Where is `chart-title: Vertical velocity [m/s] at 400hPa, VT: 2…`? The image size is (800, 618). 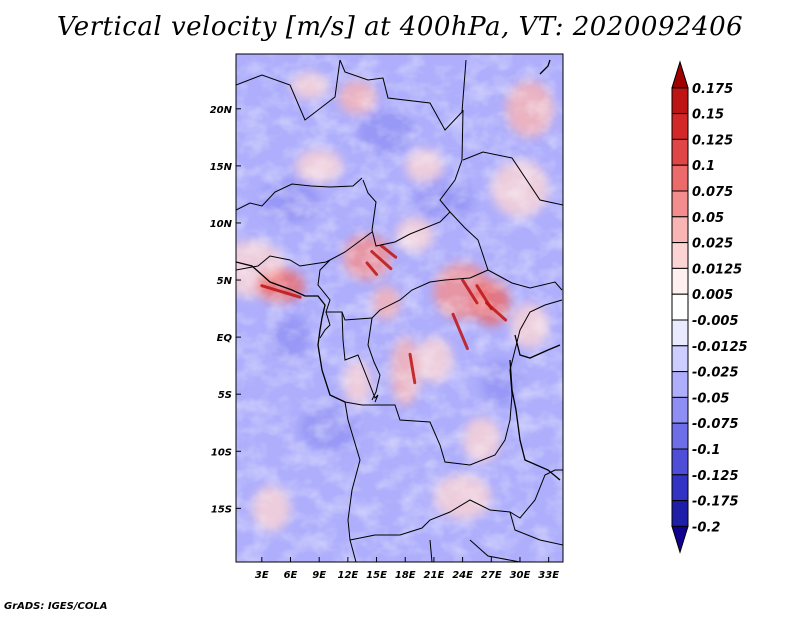
chart-title: Vertical velocity [m/s] at 400hPa, VT: 2… is located at coordinates (400, 27).